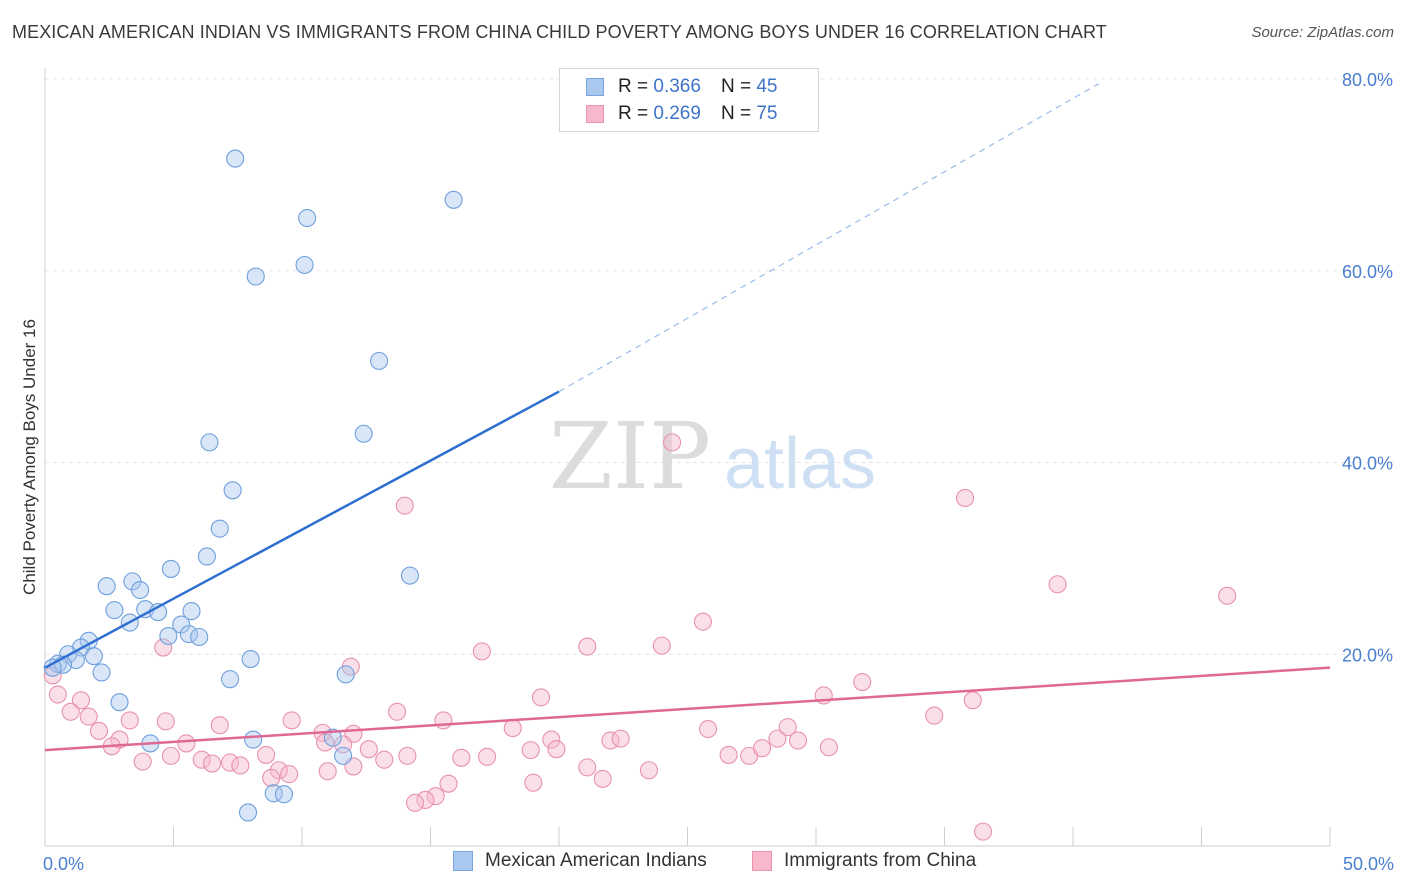  I want to click on bottom-legend-immigrants-from-china: Immigrants from China, so click(864, 861).